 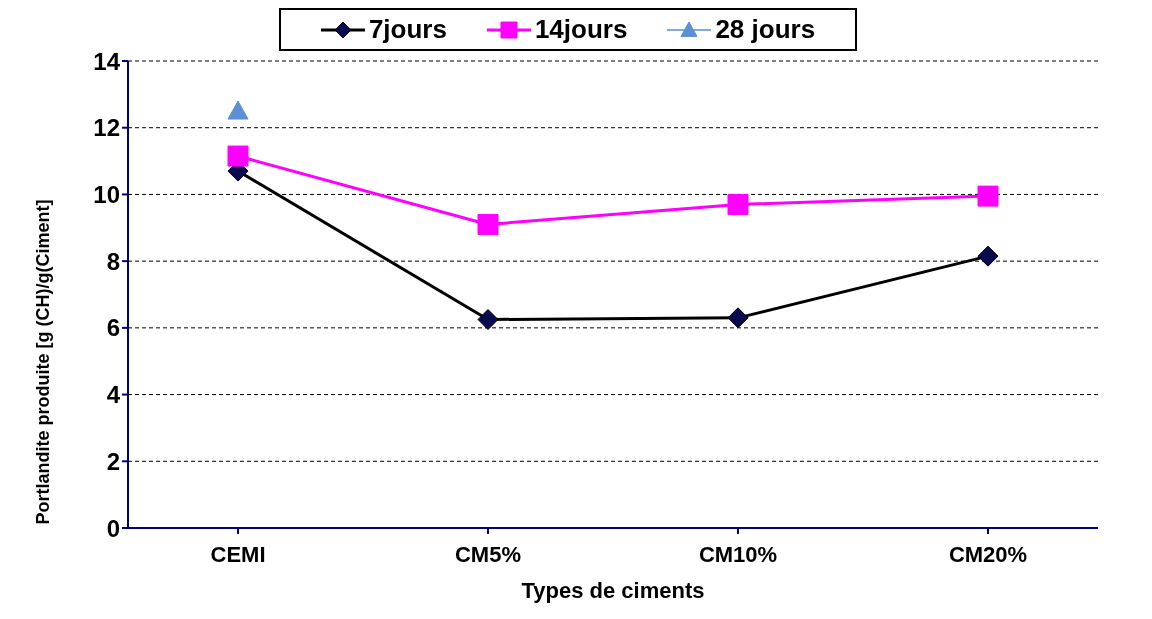 What do you see at coordinates (765, 29) in the screenshot?
I see `legend-label: 28 jours` at bounding box center [765, 29].